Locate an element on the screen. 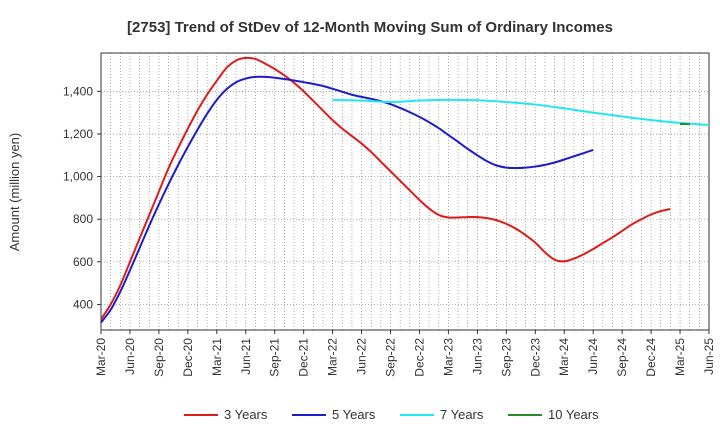  x-tick-label: Jun-25 is located at coordinates (709, 356).